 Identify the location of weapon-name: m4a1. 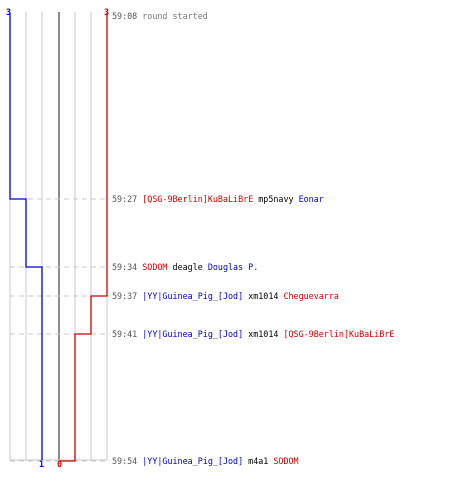
(258, 461).